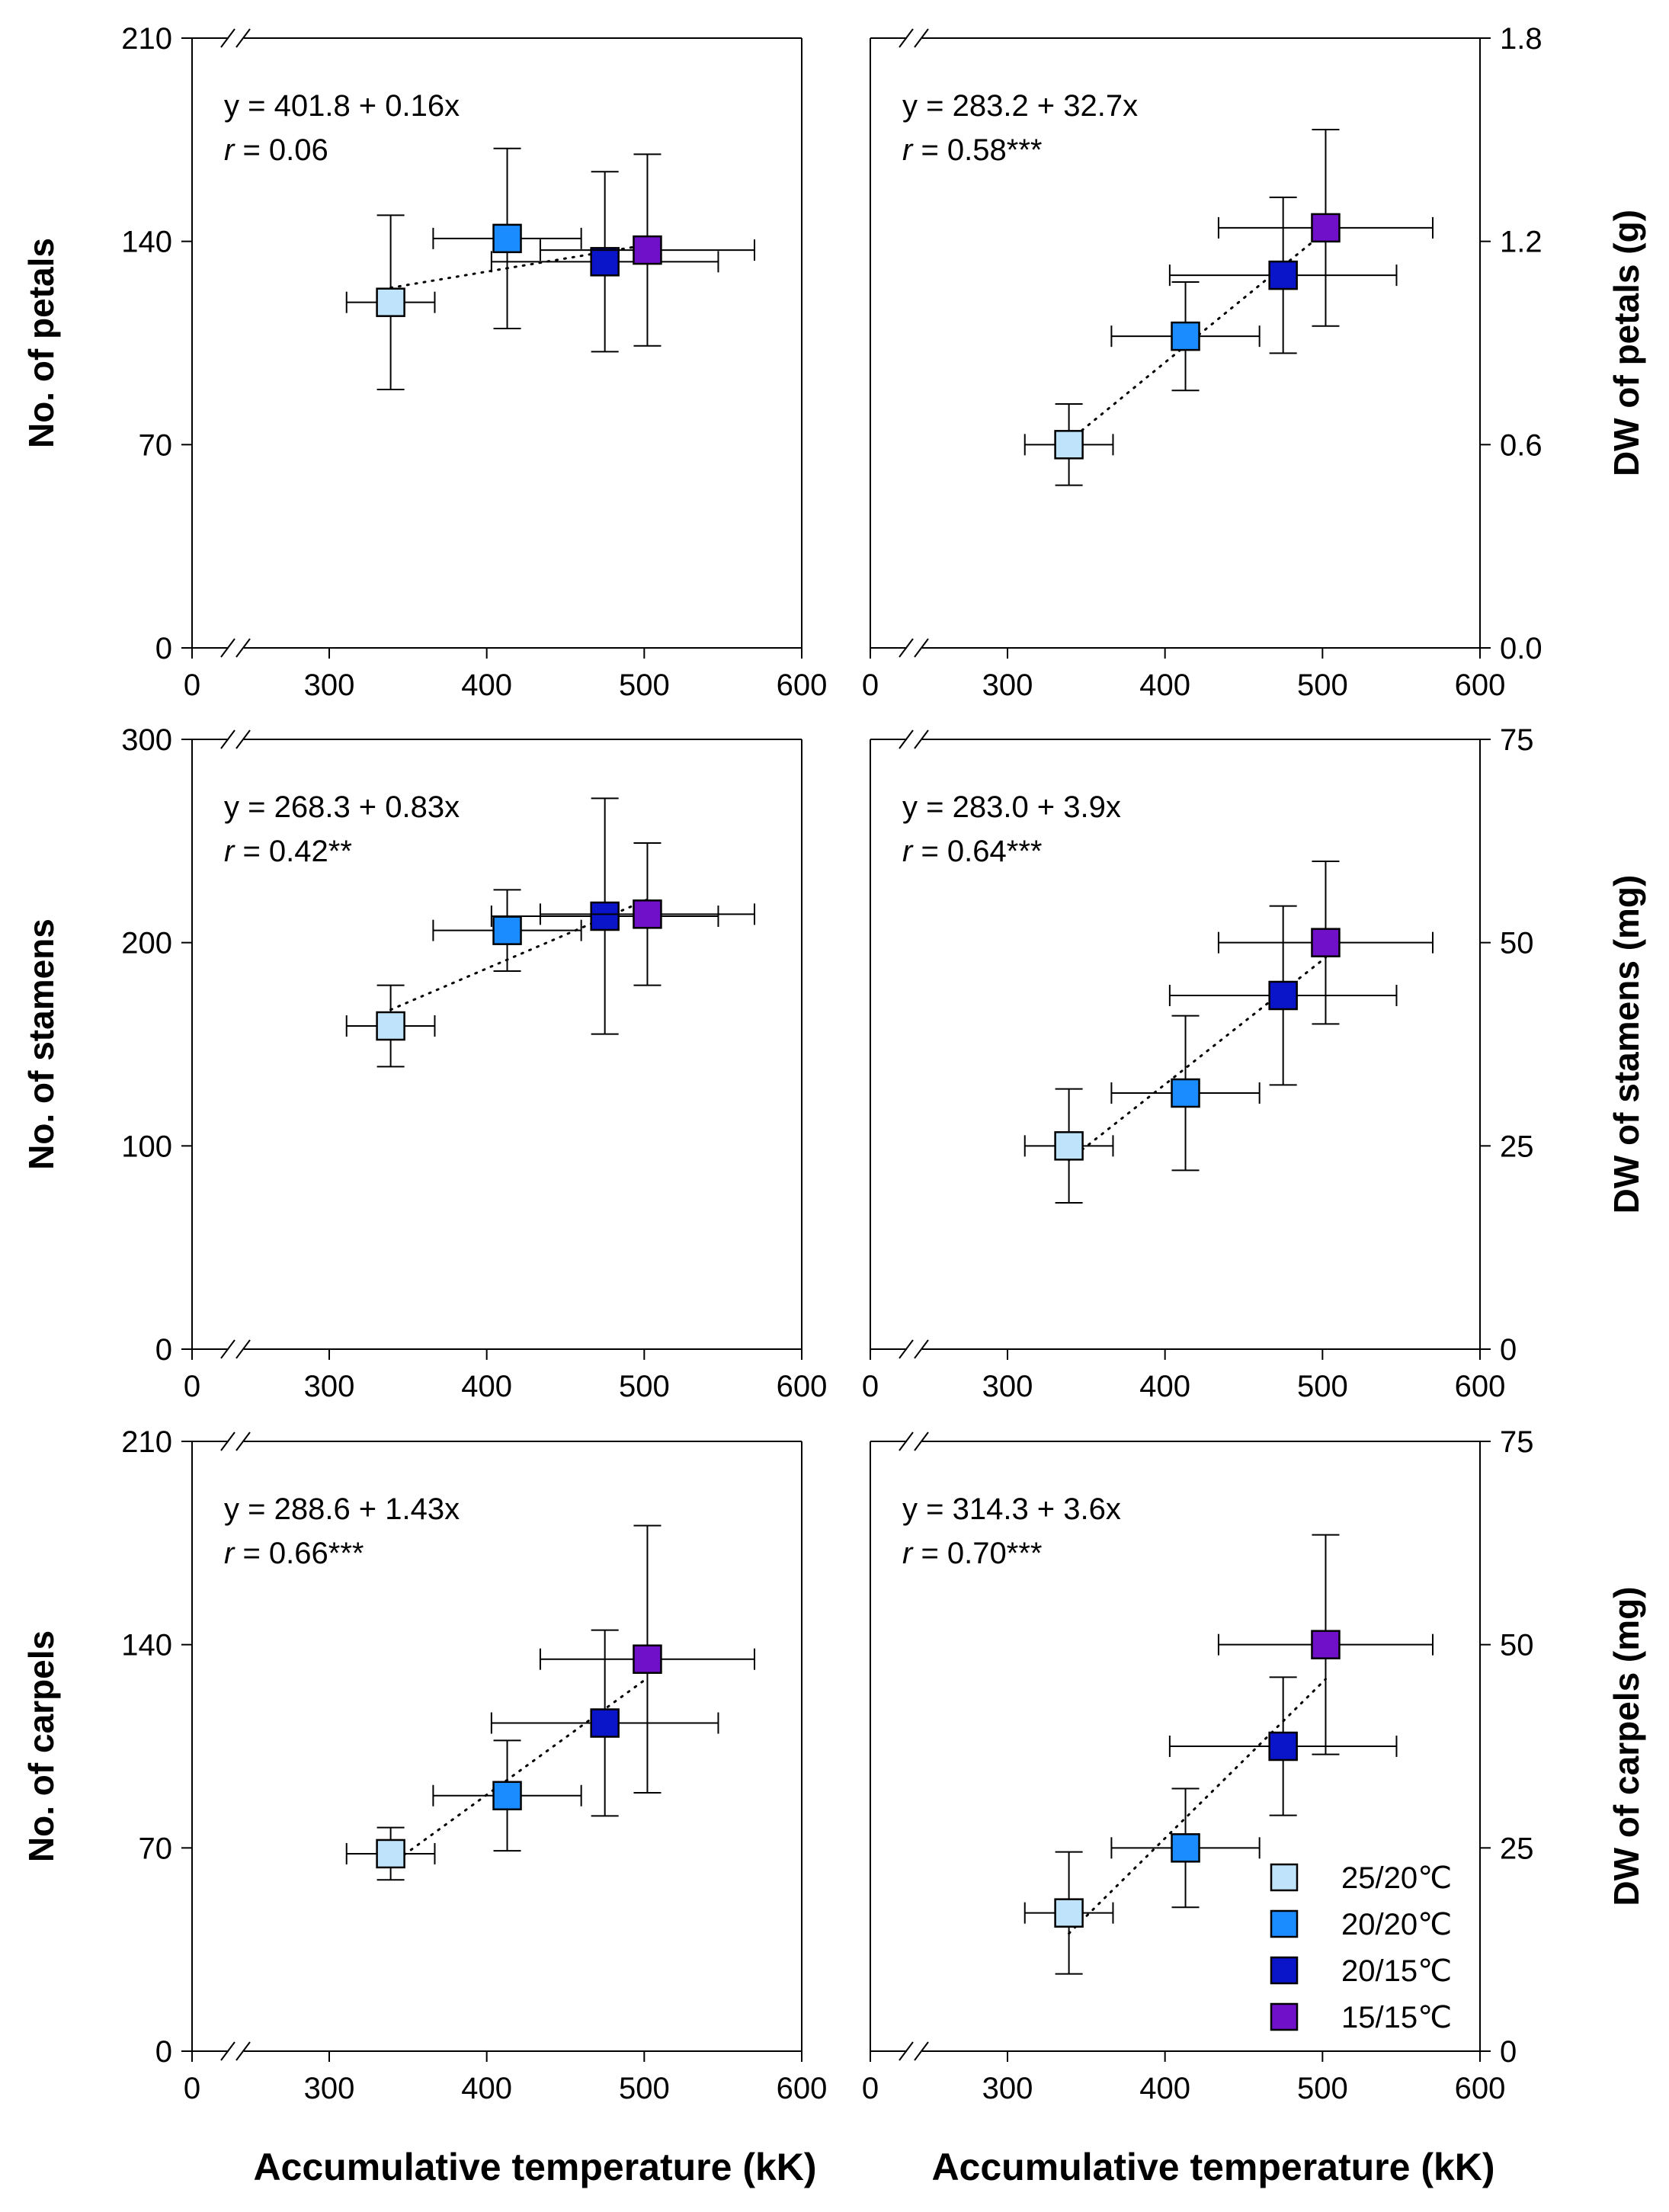 The height and width of the screenshot is (2212, 1669). I want to click on r-value: = 0.42**, so click(293, 851).